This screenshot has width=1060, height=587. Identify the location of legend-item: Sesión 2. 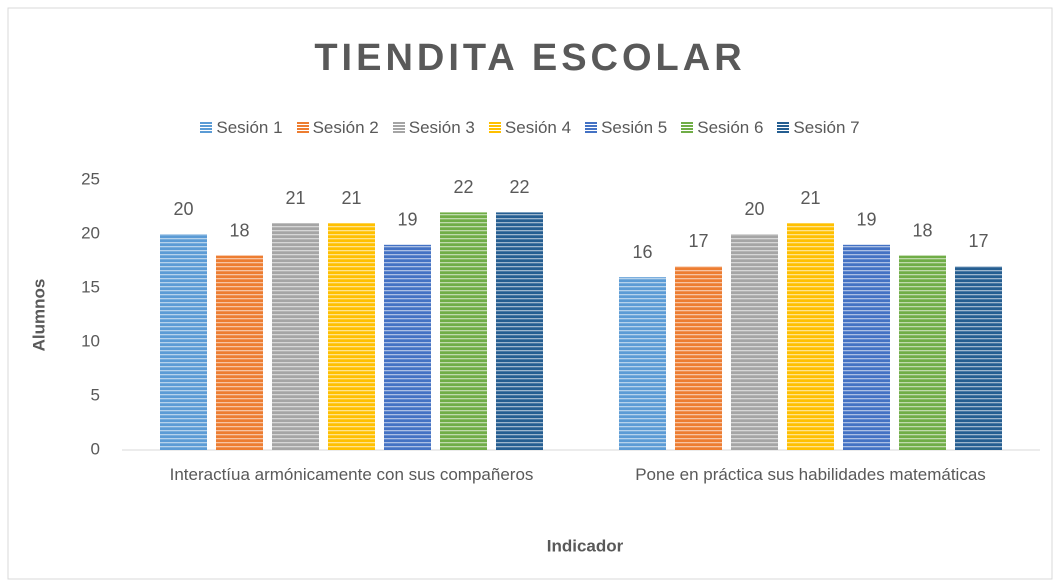
(337, 128).